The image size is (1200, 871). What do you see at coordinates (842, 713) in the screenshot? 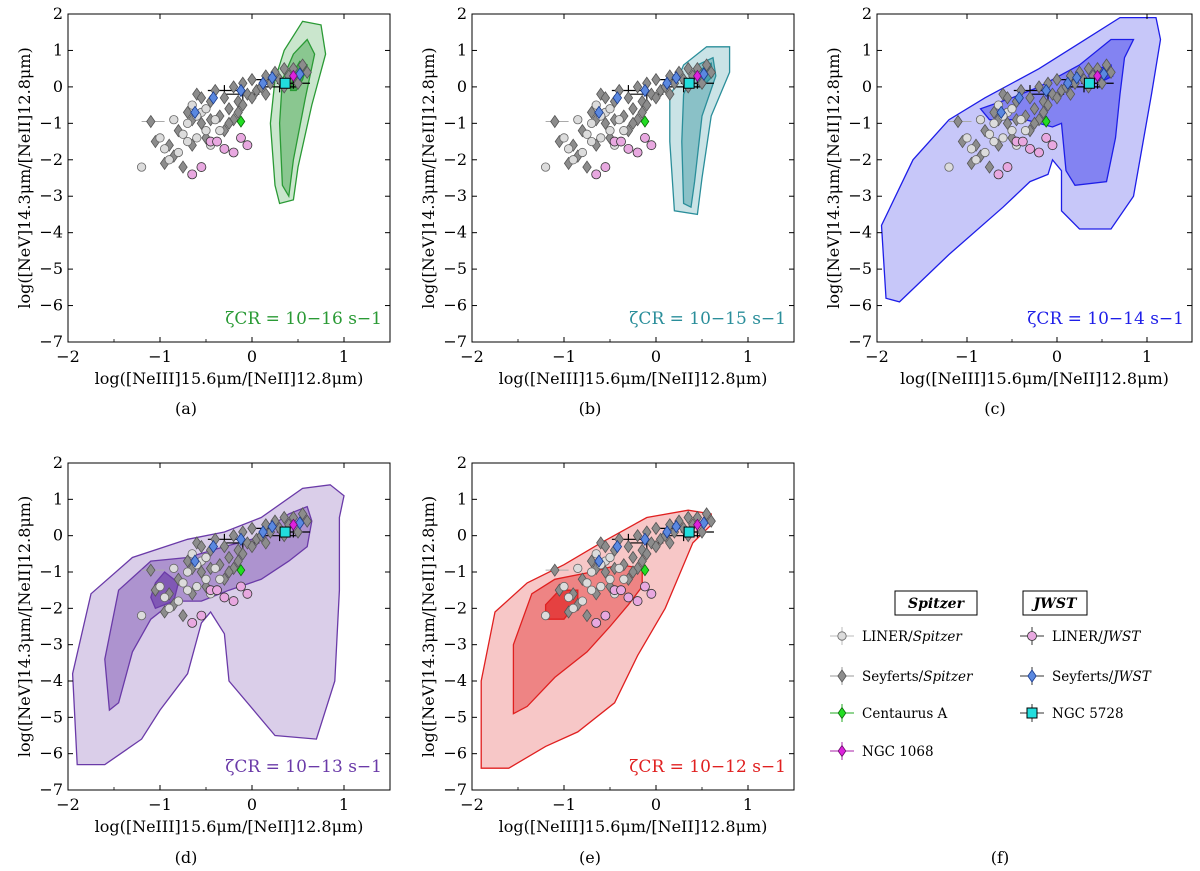
I see `legend-marker-centaurus-a` at bounding box center [842, 713].